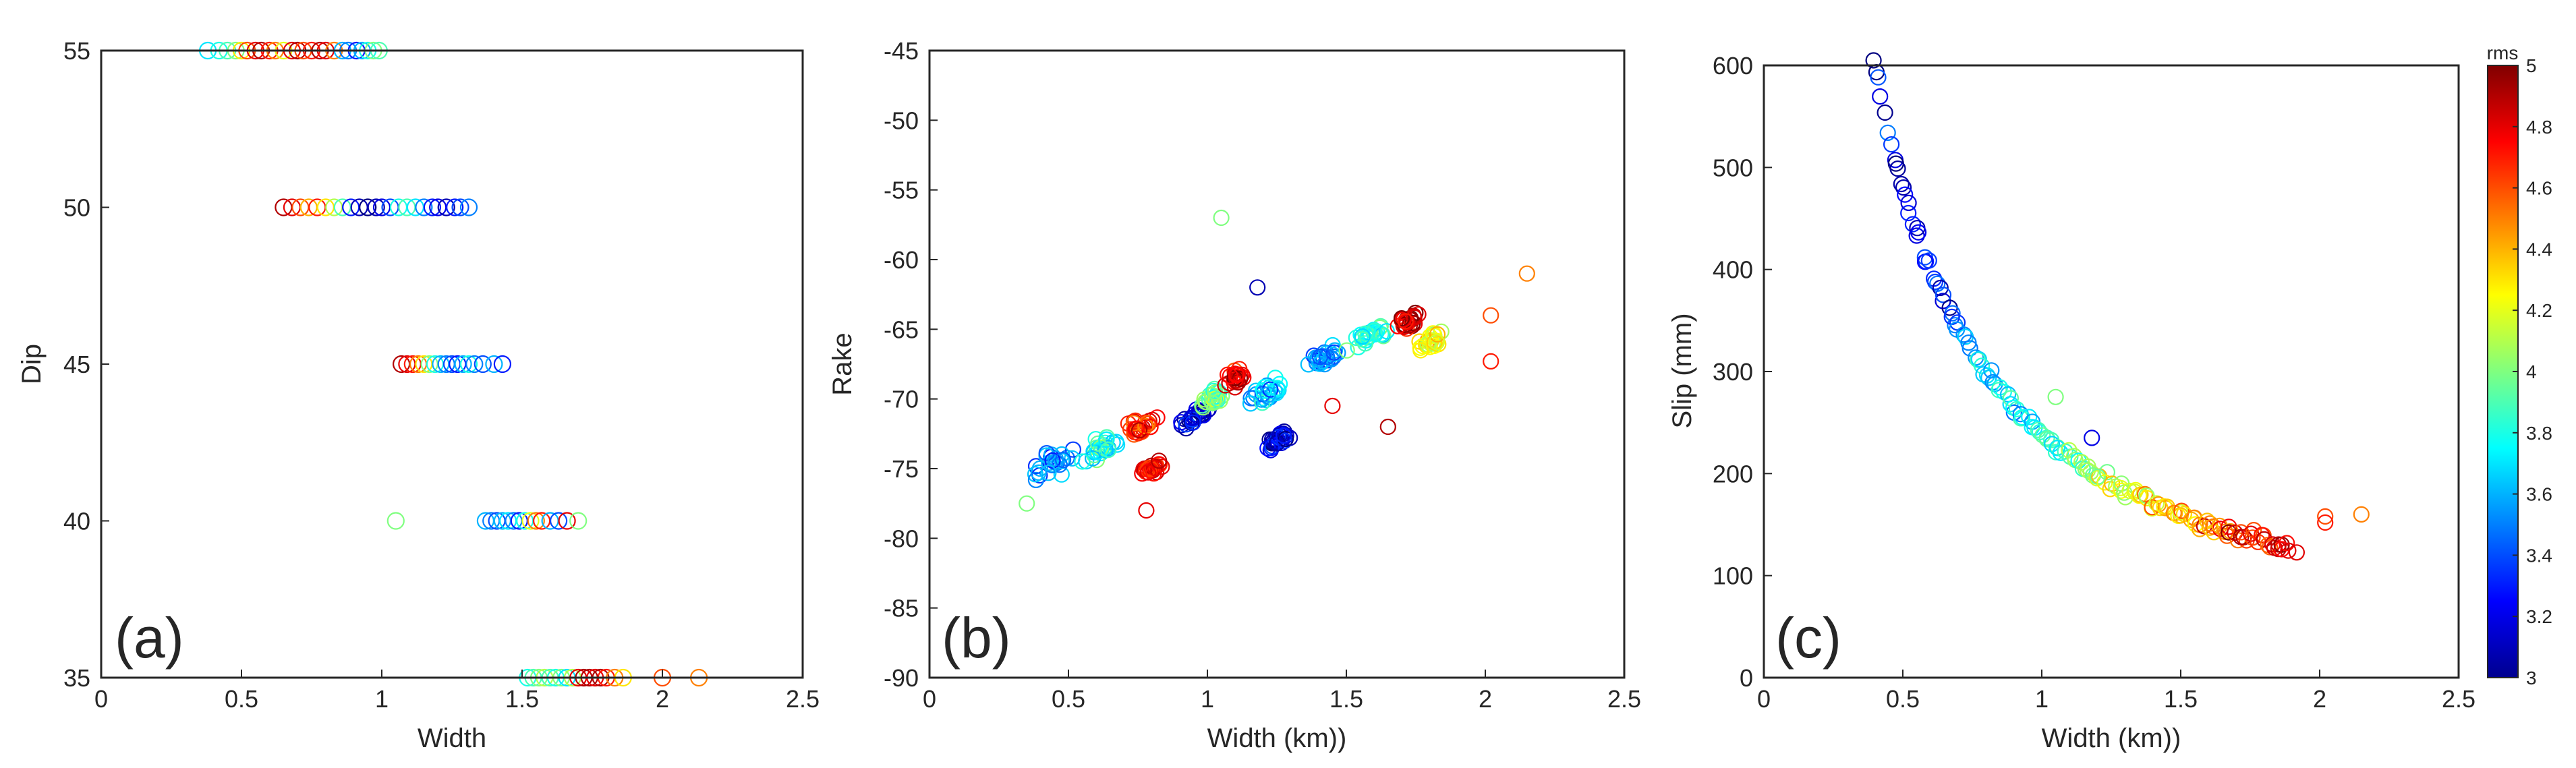  What do you see at coordinates (1682, 370) in the screenshot?
I see `panel-c-ylabel: Slip (mm)` at bounding box center [1682, 370].